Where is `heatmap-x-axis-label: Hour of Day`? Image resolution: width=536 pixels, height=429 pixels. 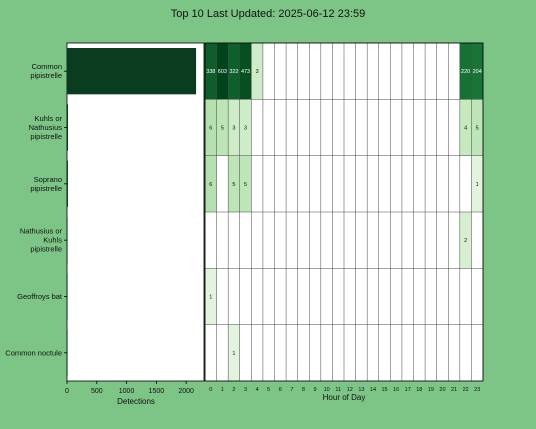 heatmap-x-axis-label: Hour of Day is located at coordinates (344, 397).